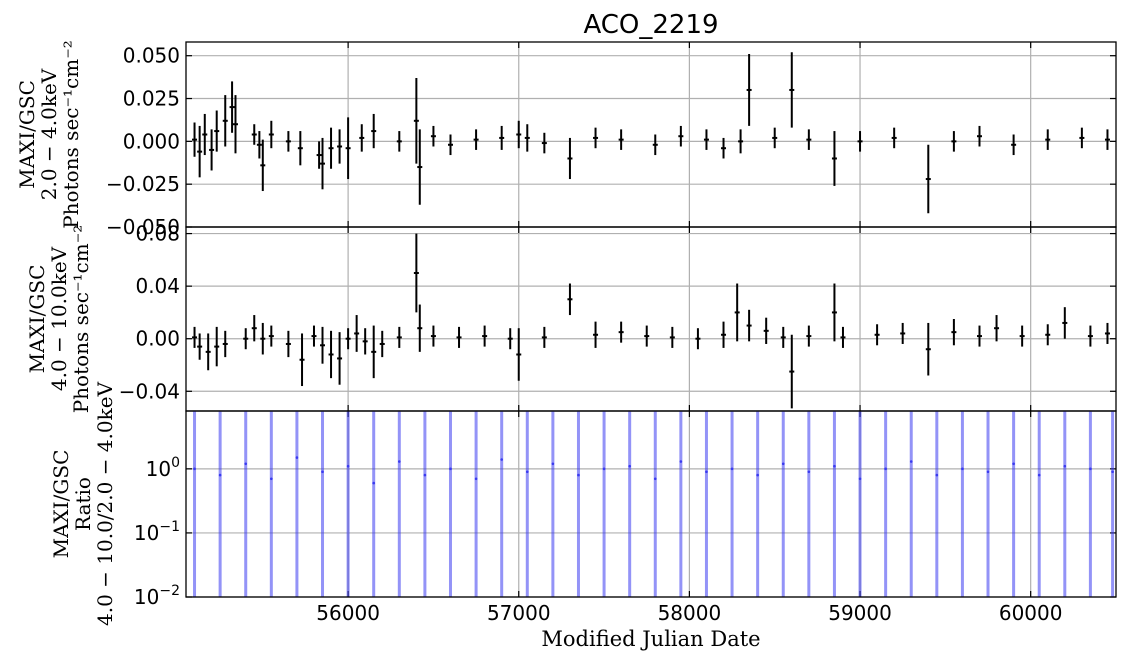 The height and width of the screenshot is (663, 1127). What do you see at coordinates (157, 339) in the screenshot?
I see `y-tick-label: 0.00` at bounding box center [157, 339].